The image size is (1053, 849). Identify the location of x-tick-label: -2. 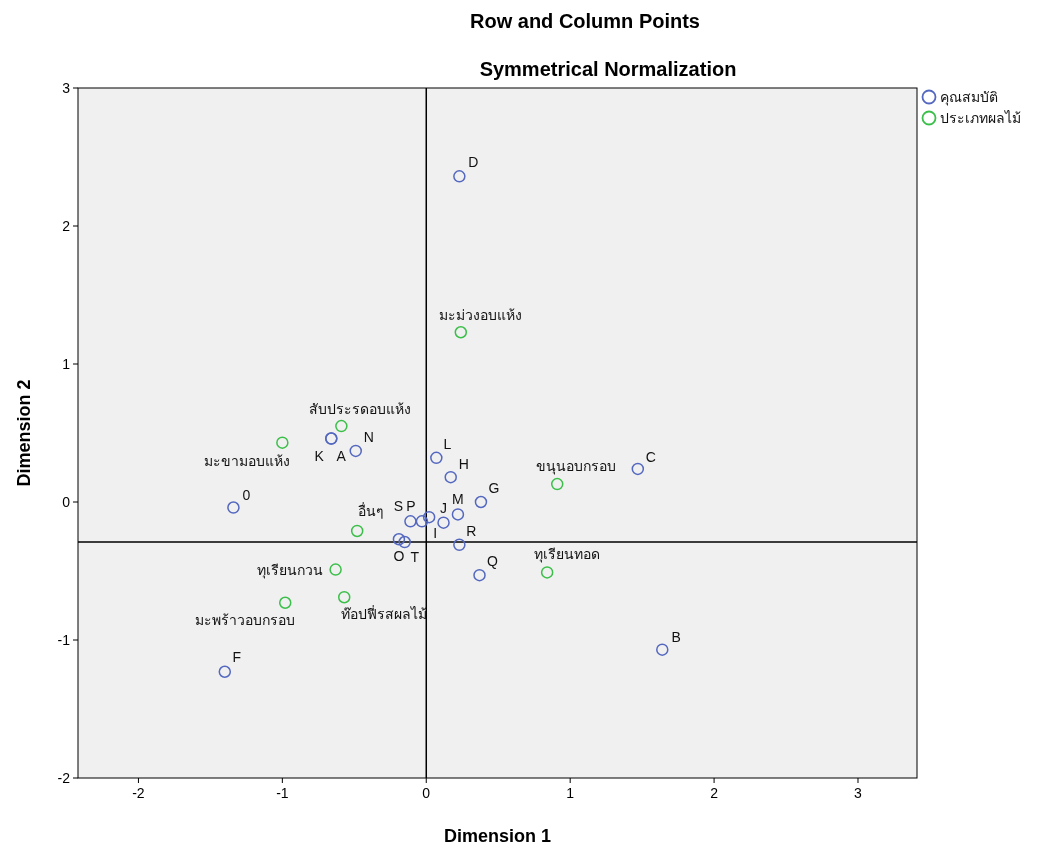
(138, 793).